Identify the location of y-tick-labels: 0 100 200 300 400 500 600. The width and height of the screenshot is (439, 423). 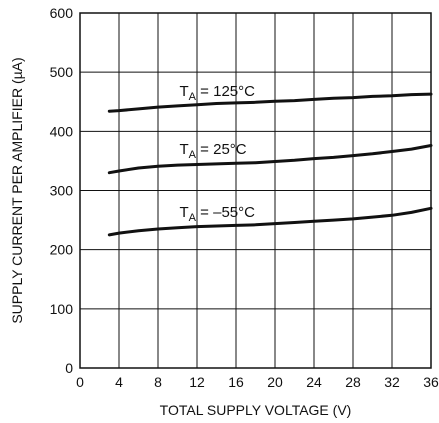
(62, 190).